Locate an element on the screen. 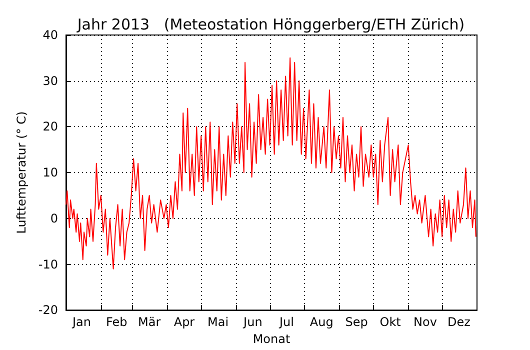 The width and height of the screenshot is (530, 350). x-axis-title: Monat is located at coordinates (271, 339).